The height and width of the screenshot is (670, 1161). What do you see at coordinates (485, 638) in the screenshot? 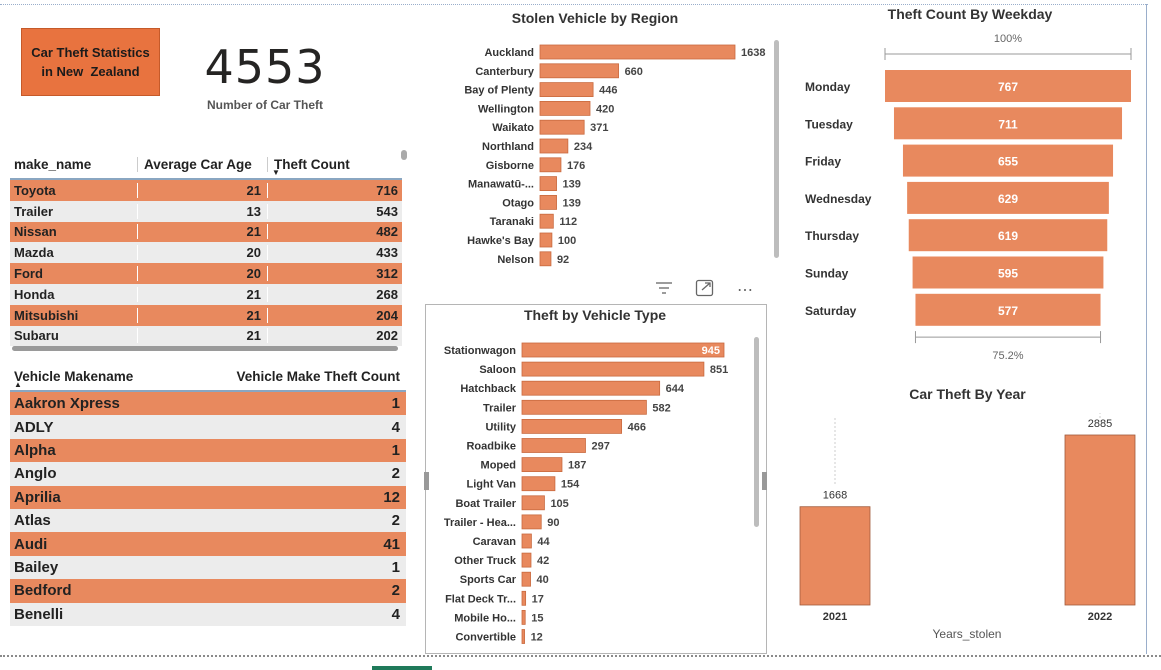
I see `category-label: Convertible` at bounding box center [485, 638].